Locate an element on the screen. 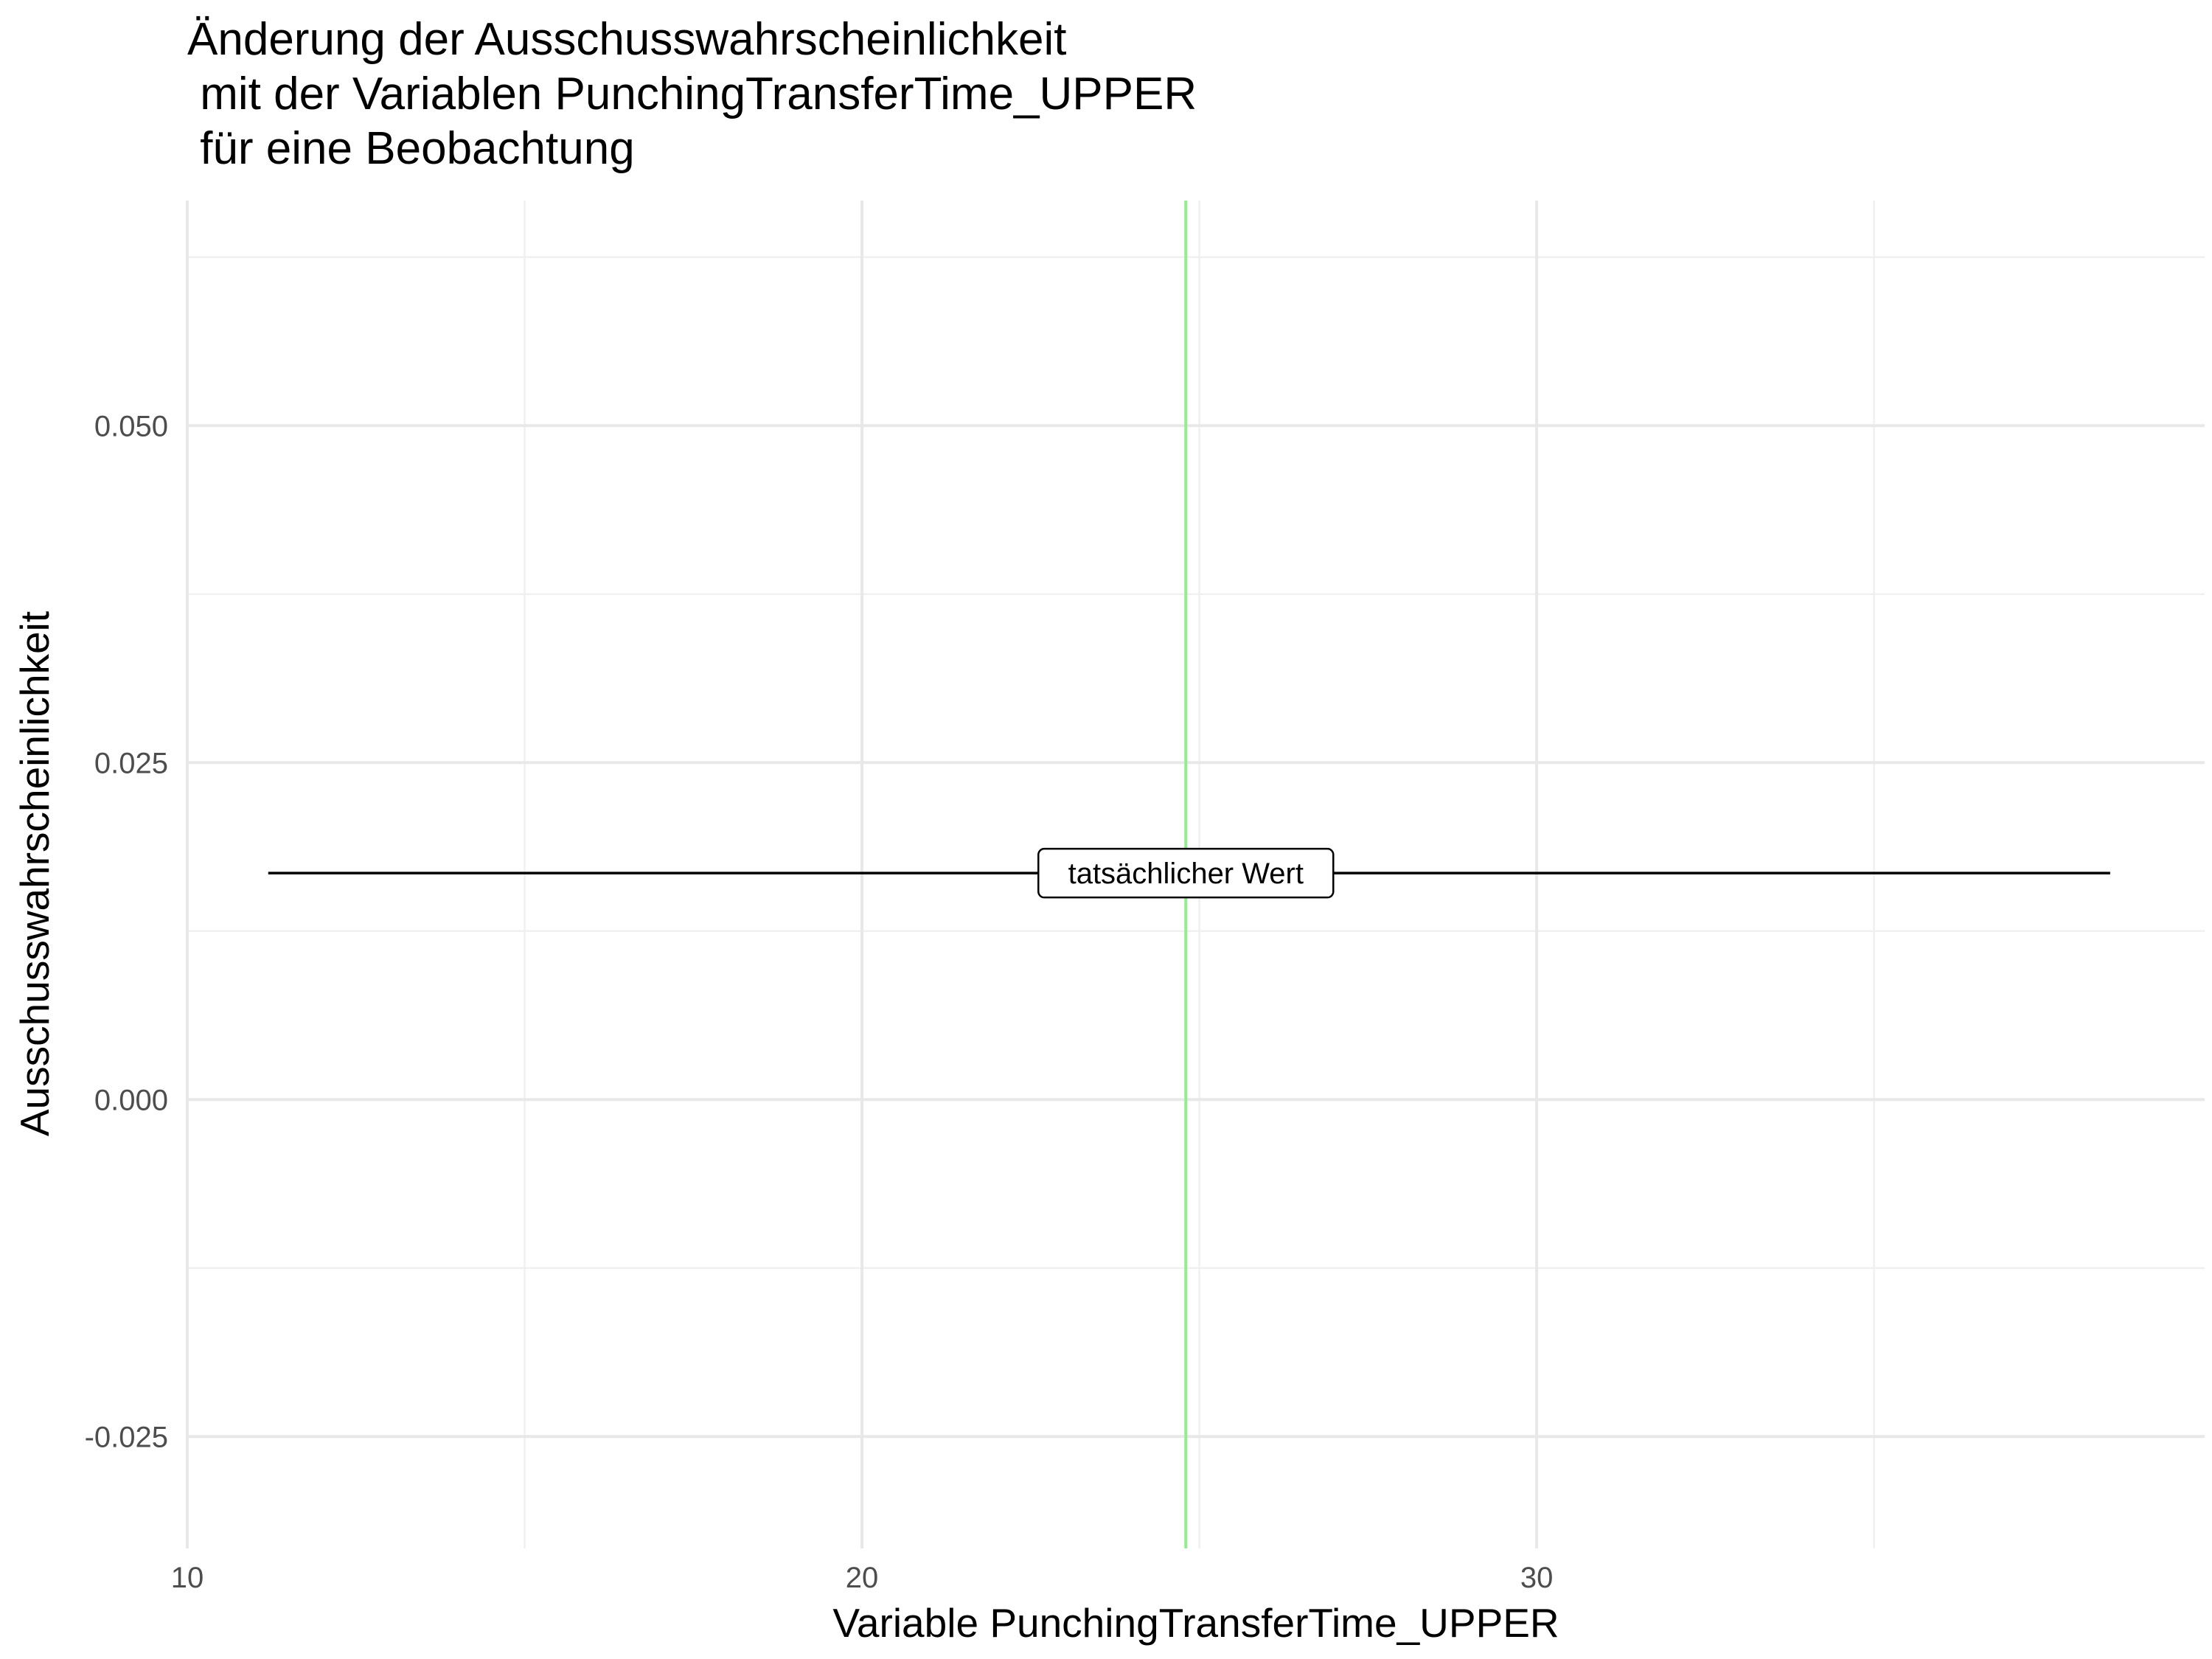  chart-title-line-1: Änderung der Ausschusswahrscheinlichkeit is located at coordinates (626, 39).